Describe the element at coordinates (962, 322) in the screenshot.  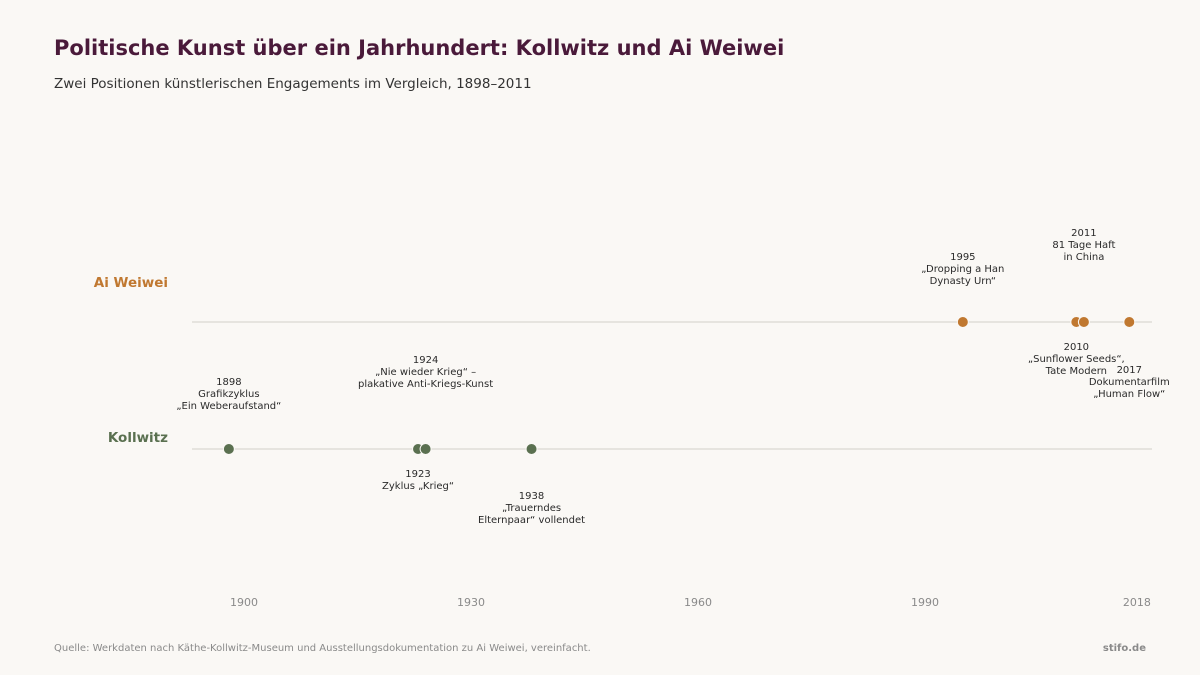
I see `event-marker-ai-weiwei-1995` at that location.